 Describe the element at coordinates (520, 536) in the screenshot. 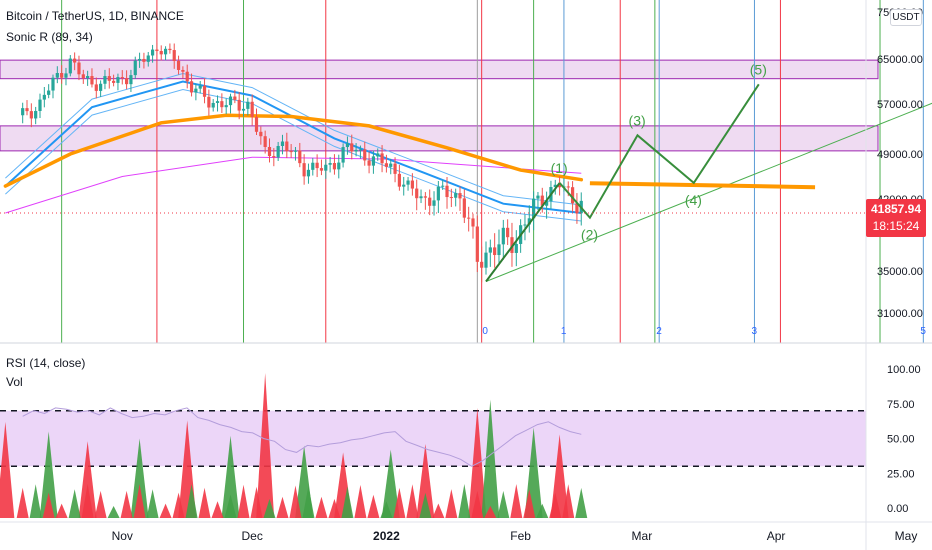

I see `time-tick-label: Feb` at that location.